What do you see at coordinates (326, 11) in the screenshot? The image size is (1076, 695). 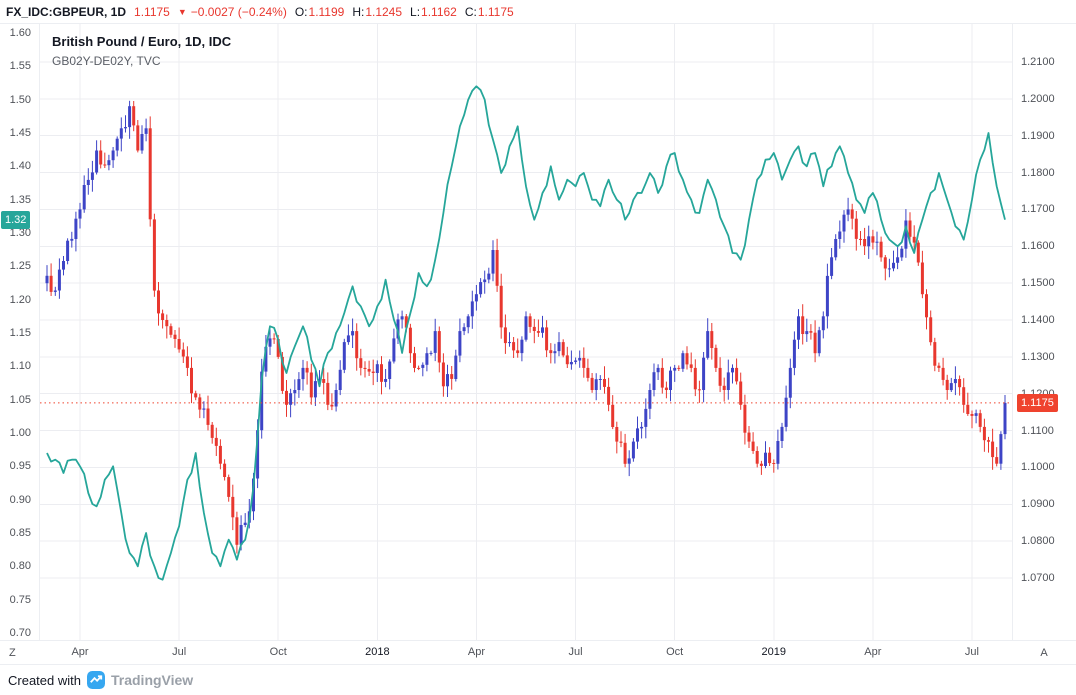 I see `open-value: 1.1199` at bounding box center [326, 11].